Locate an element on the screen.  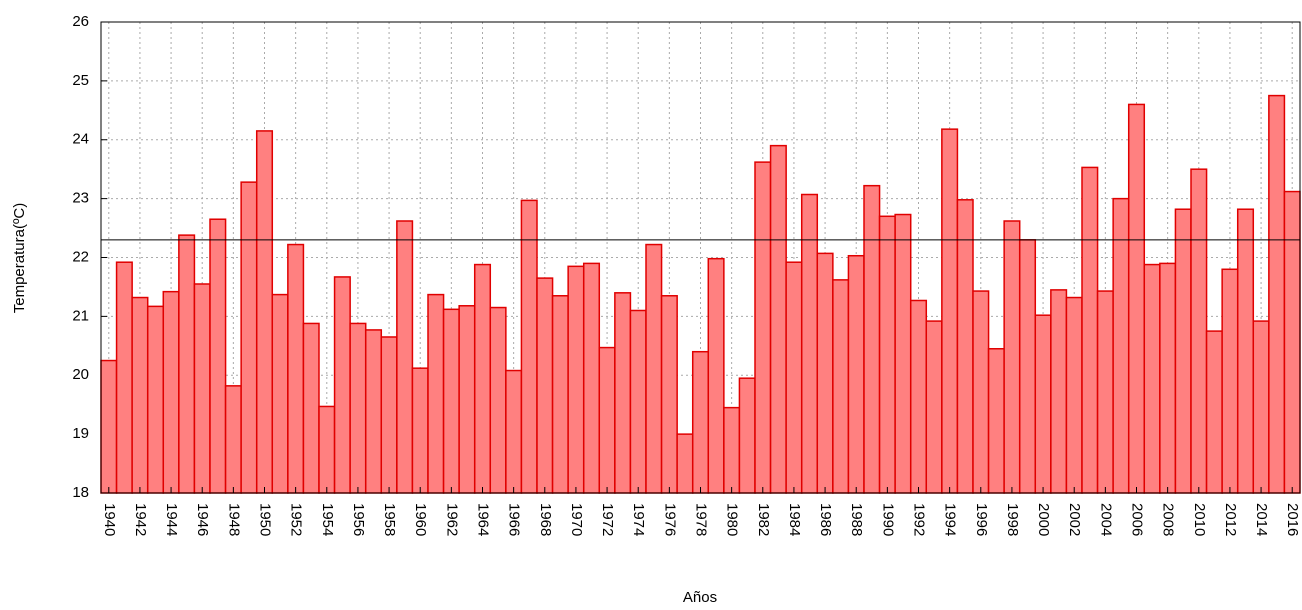
x-tick-label: 1980 is located at coordinates (732, 519).